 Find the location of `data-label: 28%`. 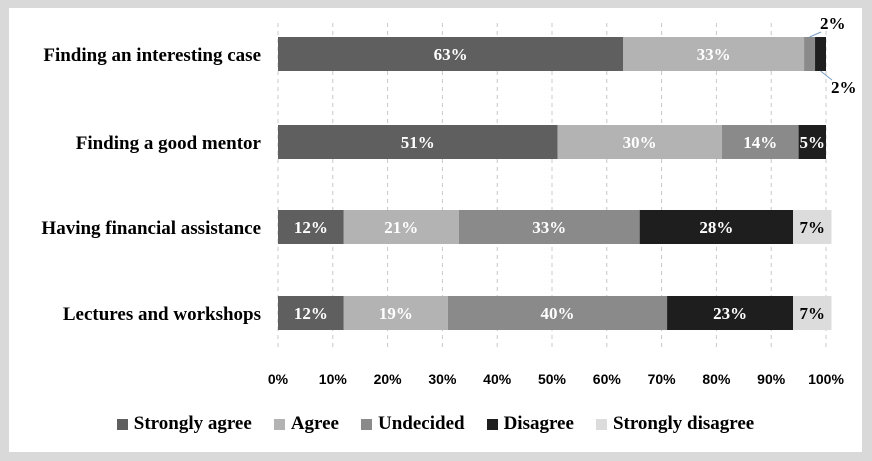

data-label: 28% is located at coordinates (716, 227).